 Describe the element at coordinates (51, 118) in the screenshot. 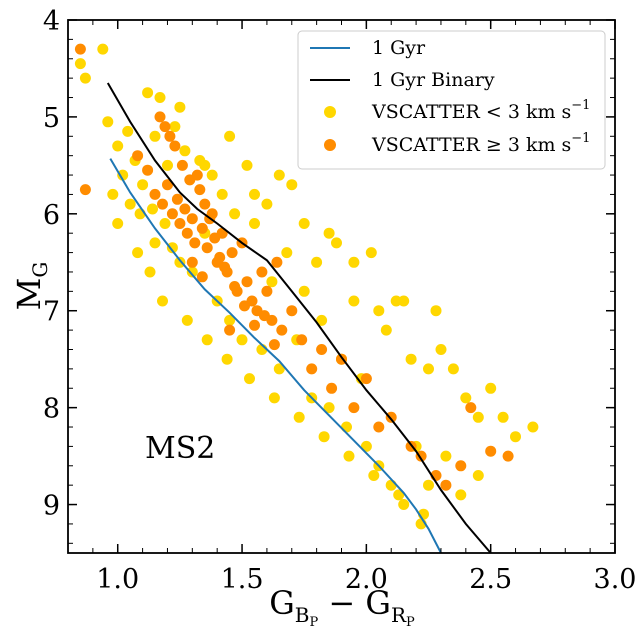

I see `y-tick-label: 5` at that location.